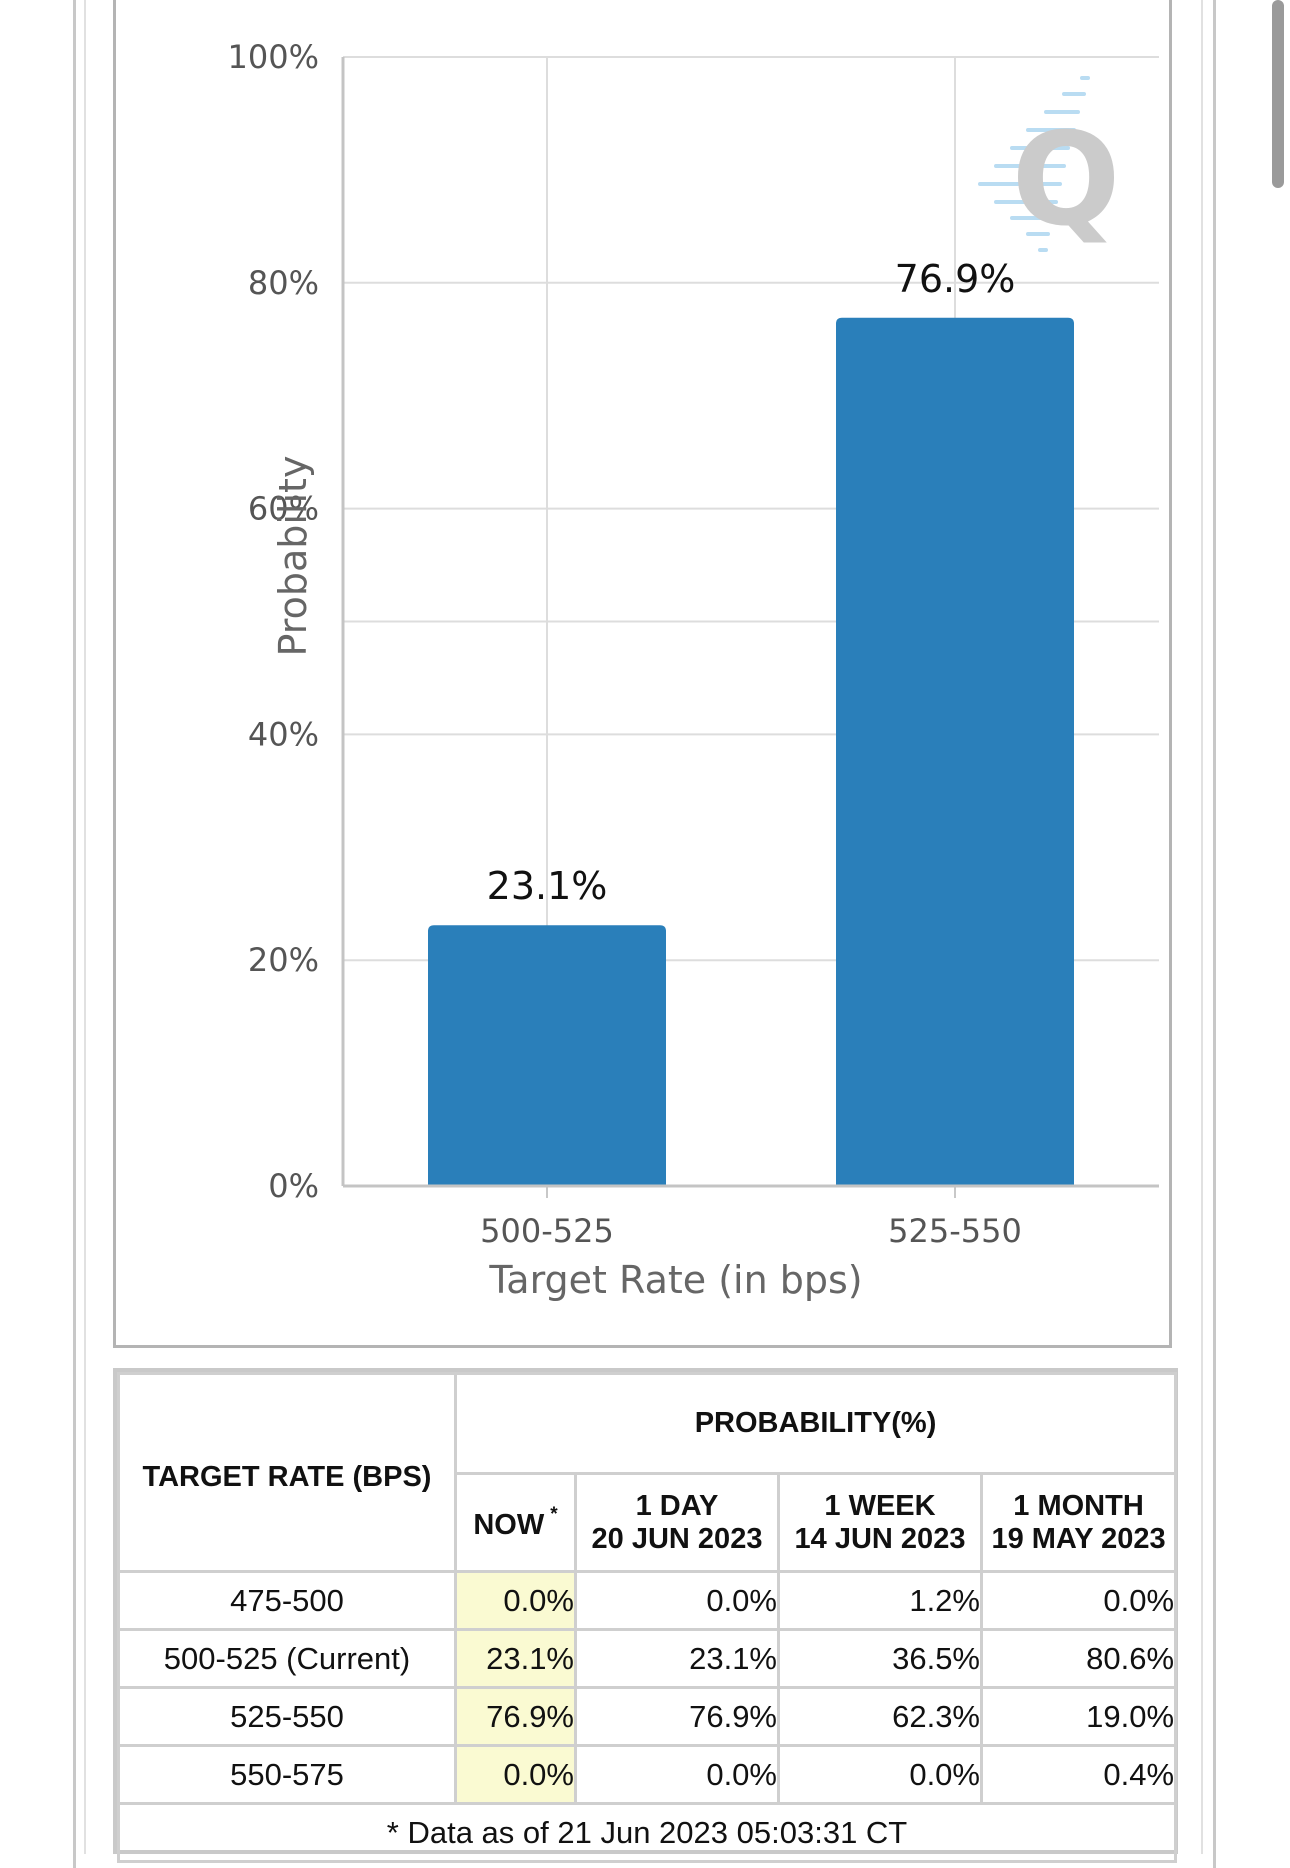 This screenshot has height=1868, width=1290. I want to click on y-tick-label: 20%, so click(283, 960).